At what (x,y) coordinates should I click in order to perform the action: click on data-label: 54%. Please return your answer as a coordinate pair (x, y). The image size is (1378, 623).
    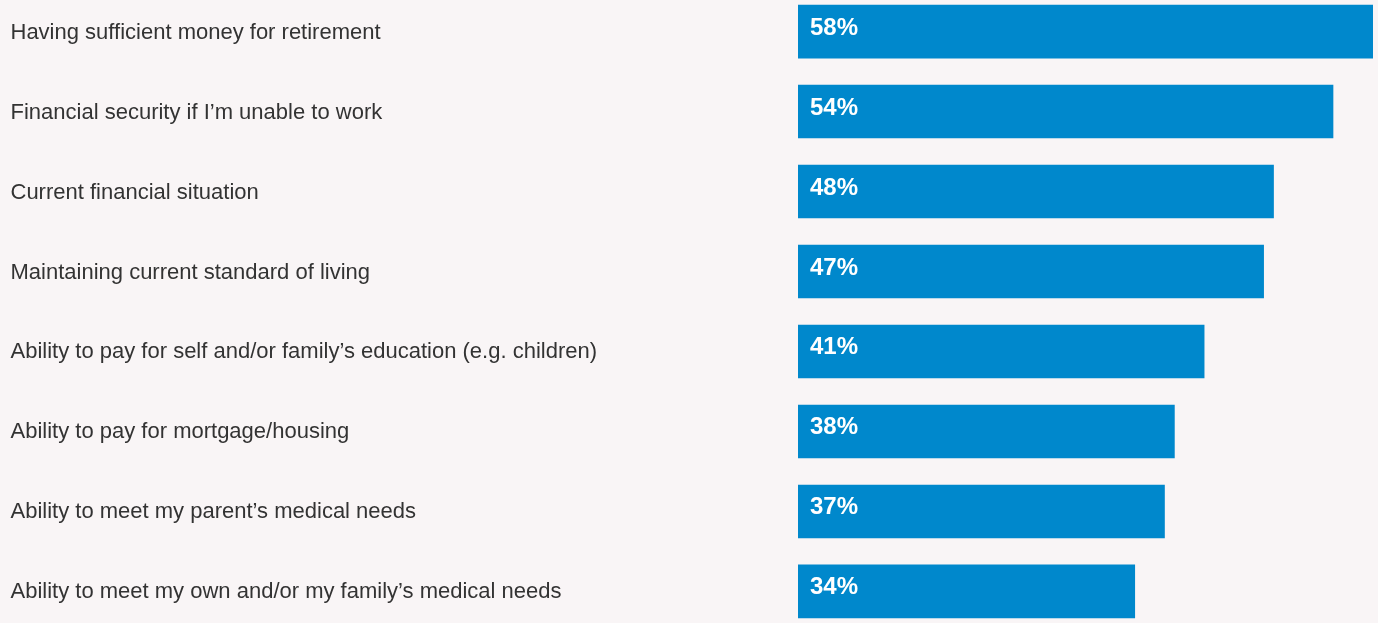
    Looking at the image, I should click on (834, 106).